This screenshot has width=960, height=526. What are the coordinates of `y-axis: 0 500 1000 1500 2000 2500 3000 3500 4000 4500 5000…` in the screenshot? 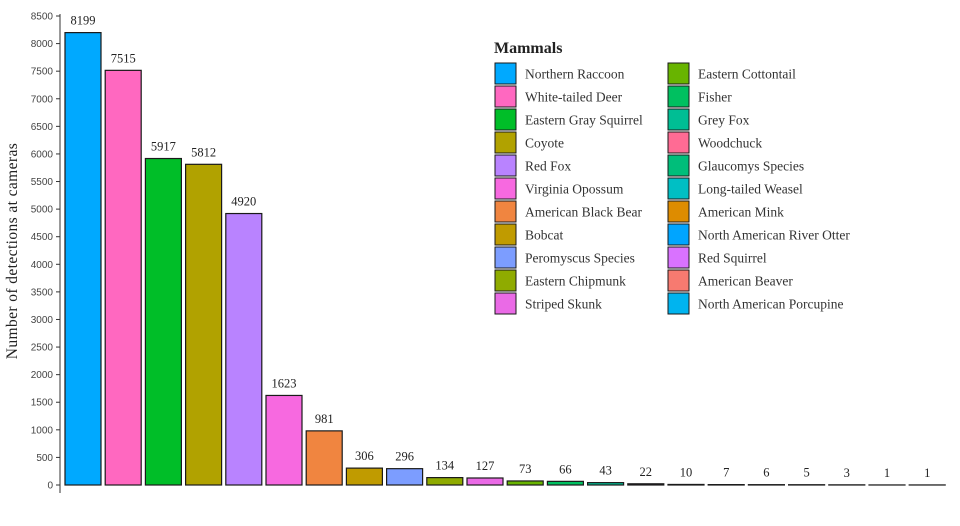 It's located at (46, 252).